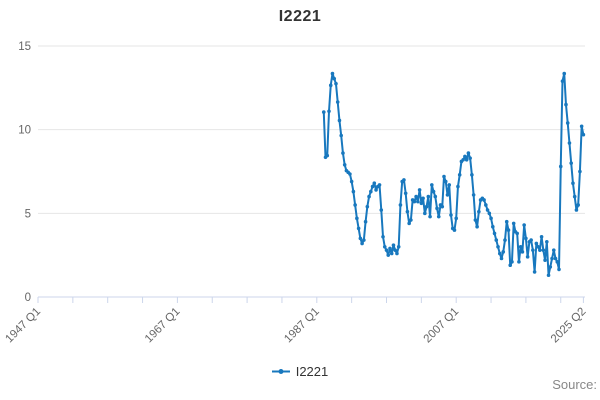  What do you see at coordinates (312, 371) in the screenshot?
I see `legend-label: I2221` at bounding box center [312, 371].